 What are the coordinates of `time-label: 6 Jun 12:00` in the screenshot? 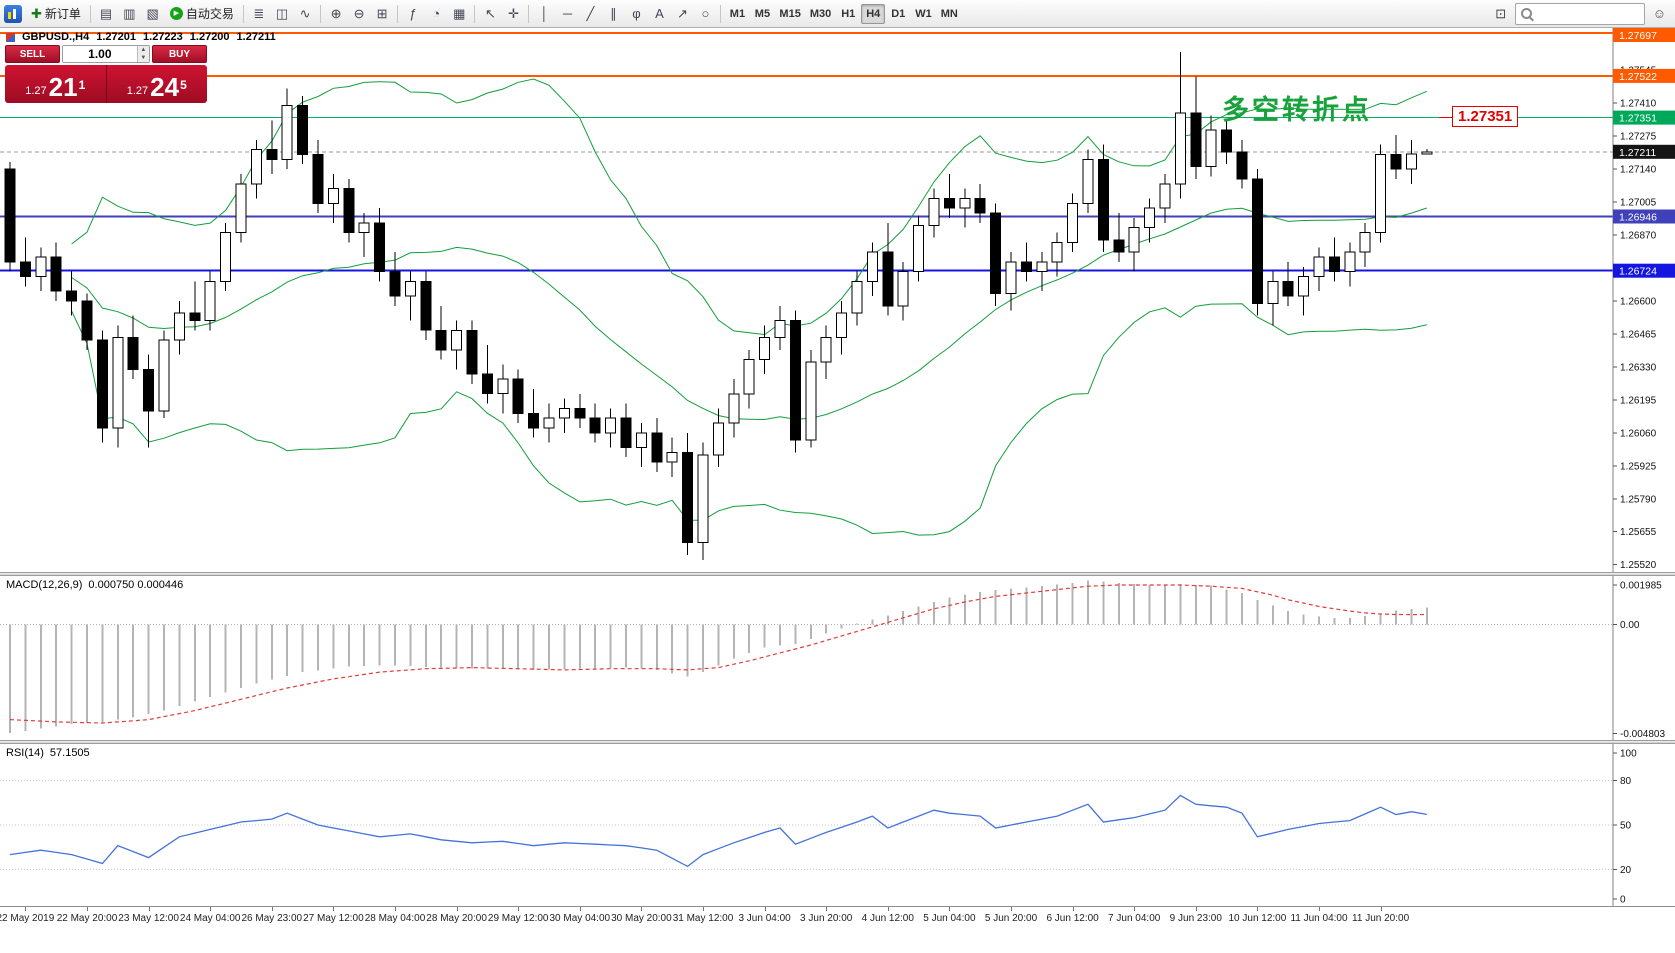 It's located at (1072, 918).